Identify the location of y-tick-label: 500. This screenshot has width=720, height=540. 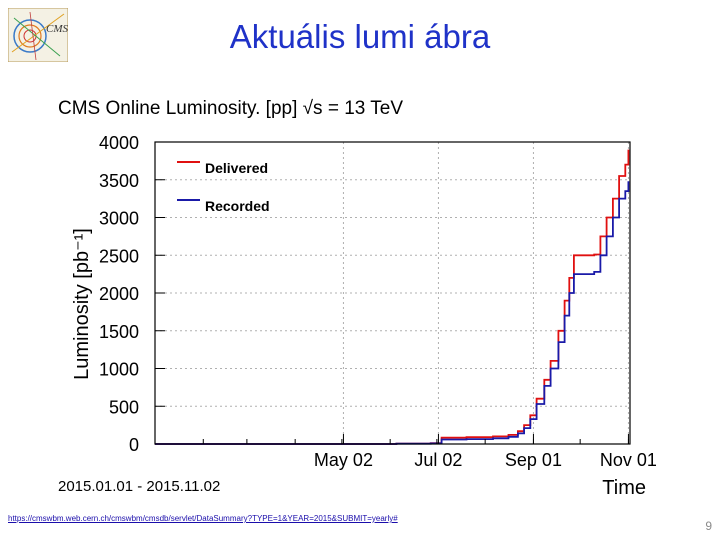
(124, 407).